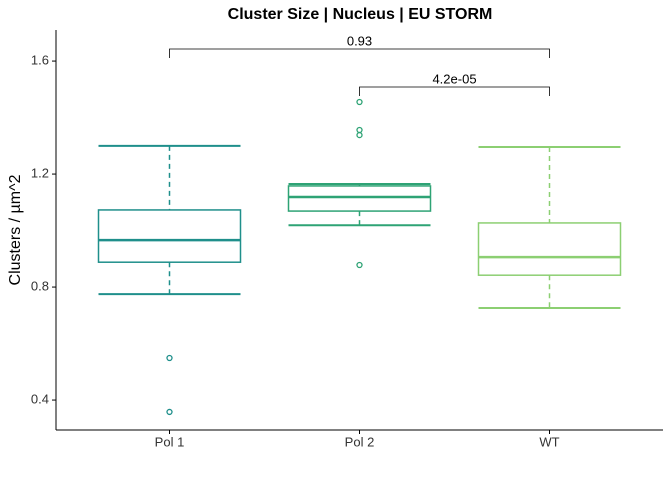 The width and height of the screenshot is (672, 485). What do you see at coordinates (359, 40) in the screenshot?
I see `significance-label: 0.93` at bounding box center [359, 40].